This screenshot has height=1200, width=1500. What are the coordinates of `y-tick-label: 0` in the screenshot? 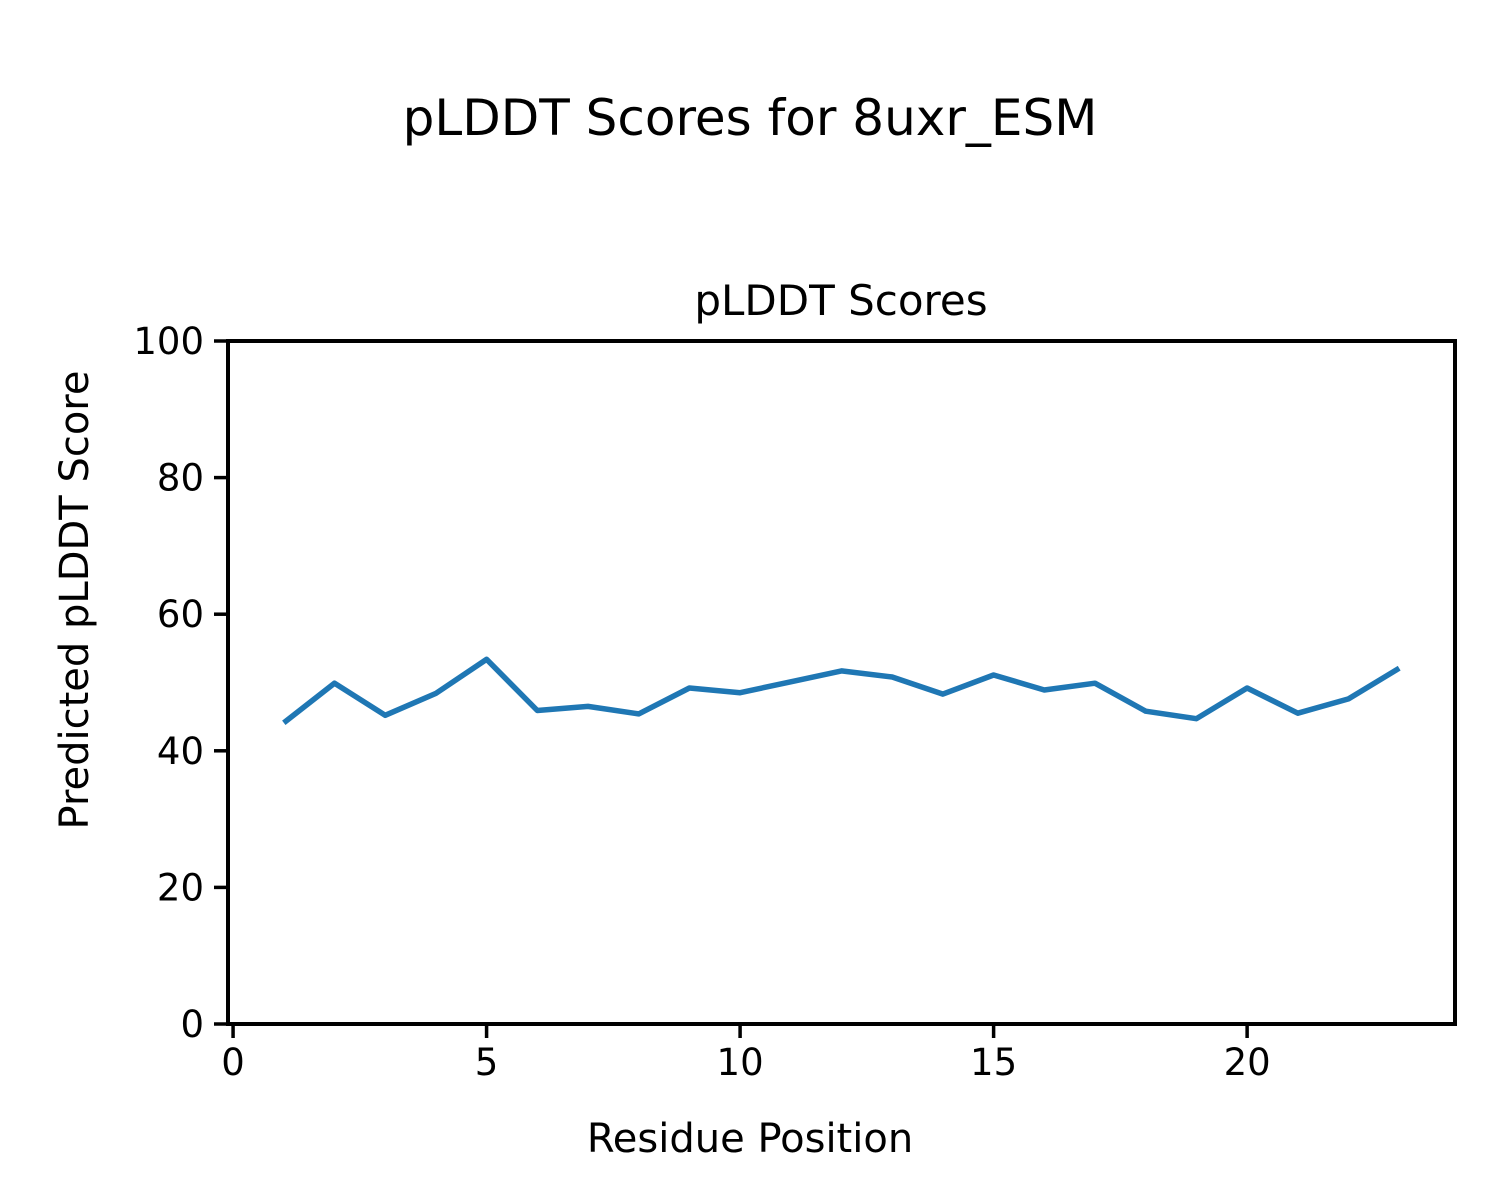 It's located at (192, 1024).